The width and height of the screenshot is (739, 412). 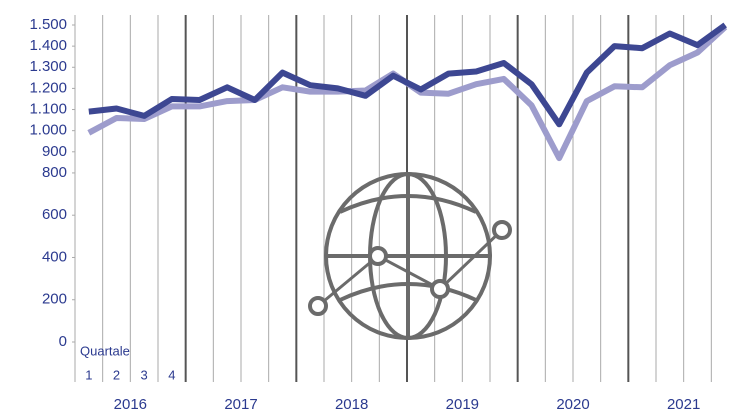 What do you see at coordinates (48, 24) in the screenshot?
I see `y-tick-label: 1.500` at bounding box center [48, 24].